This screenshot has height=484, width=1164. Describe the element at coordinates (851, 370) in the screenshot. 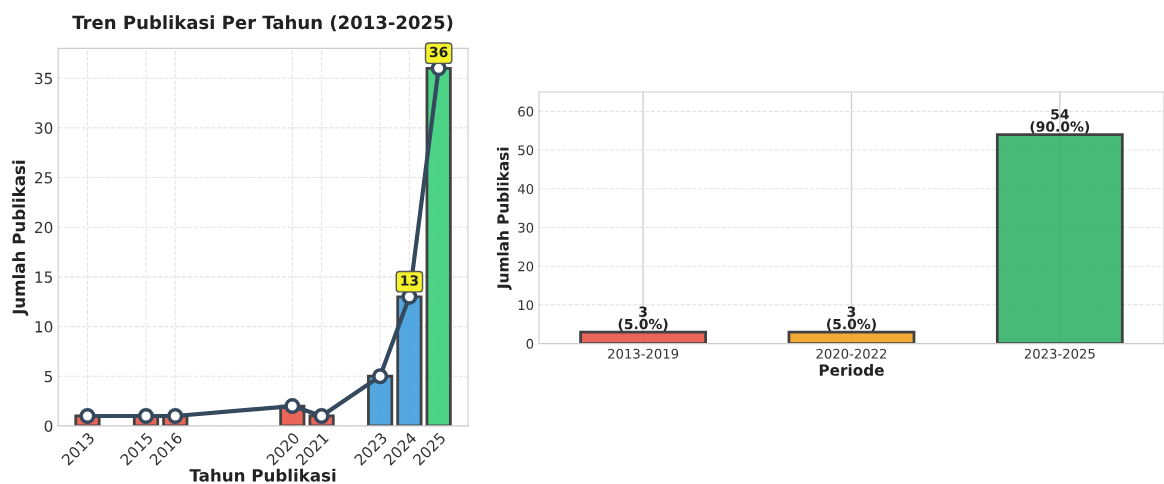

I see `x-axis-title: Periode` at that location.